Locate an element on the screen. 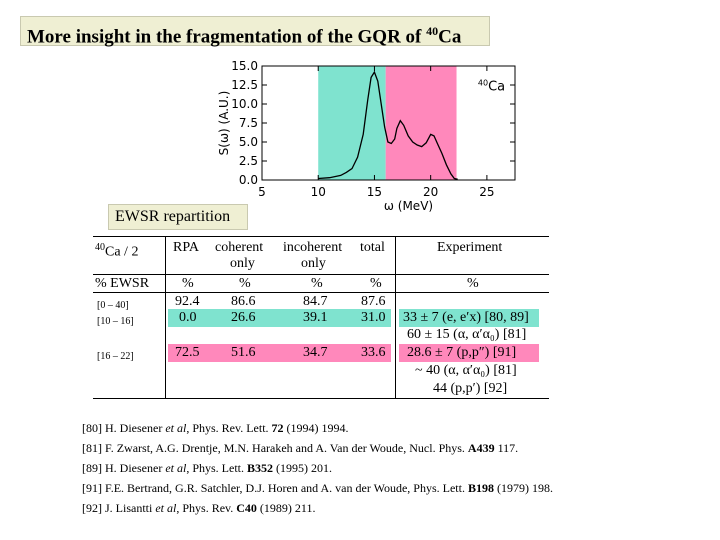  x-tick-label: 10 is located at coordinates (318, 192).